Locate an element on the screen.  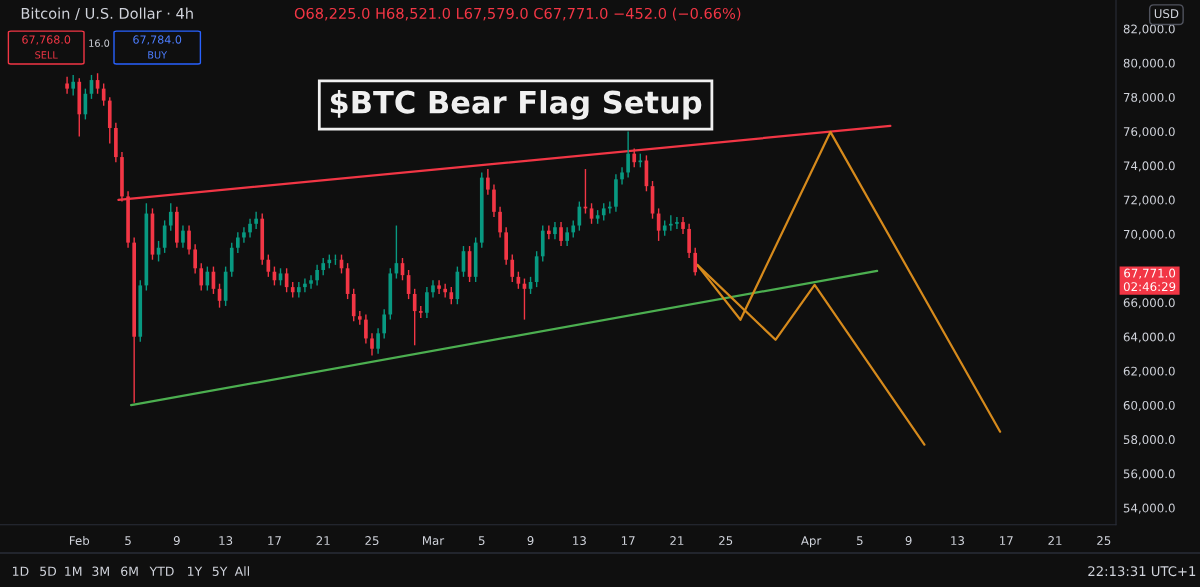
annotation: 67,784.0 is located at coordinates (157, 40).